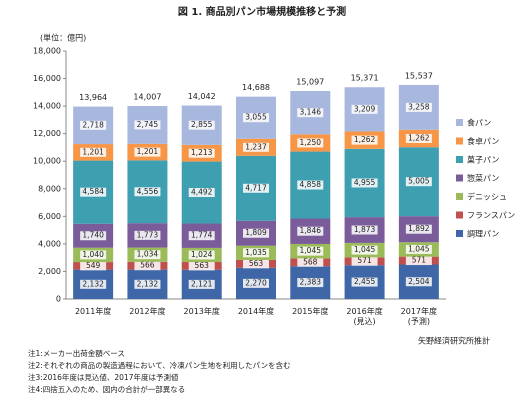 This screenshot has height=400, width=524. What do you see at coordinates (311, 142) in the screenshot?
I see `value-label: 1,250` at bounding box center [311, 142].